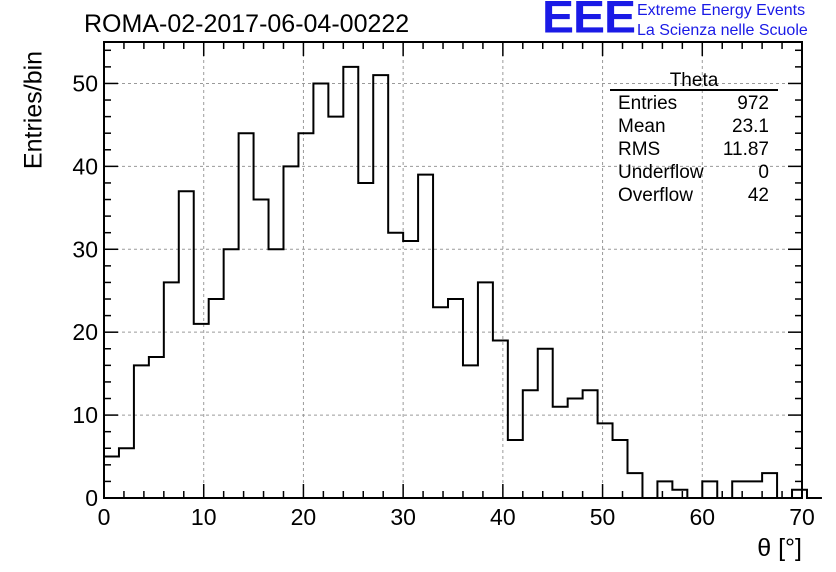 This screenshot has width=836, height=572. What do you see at coordinates (589, 21) in the screenshot?
I see `eee-logo-mark: EEE` at bounding box center [589, 21].